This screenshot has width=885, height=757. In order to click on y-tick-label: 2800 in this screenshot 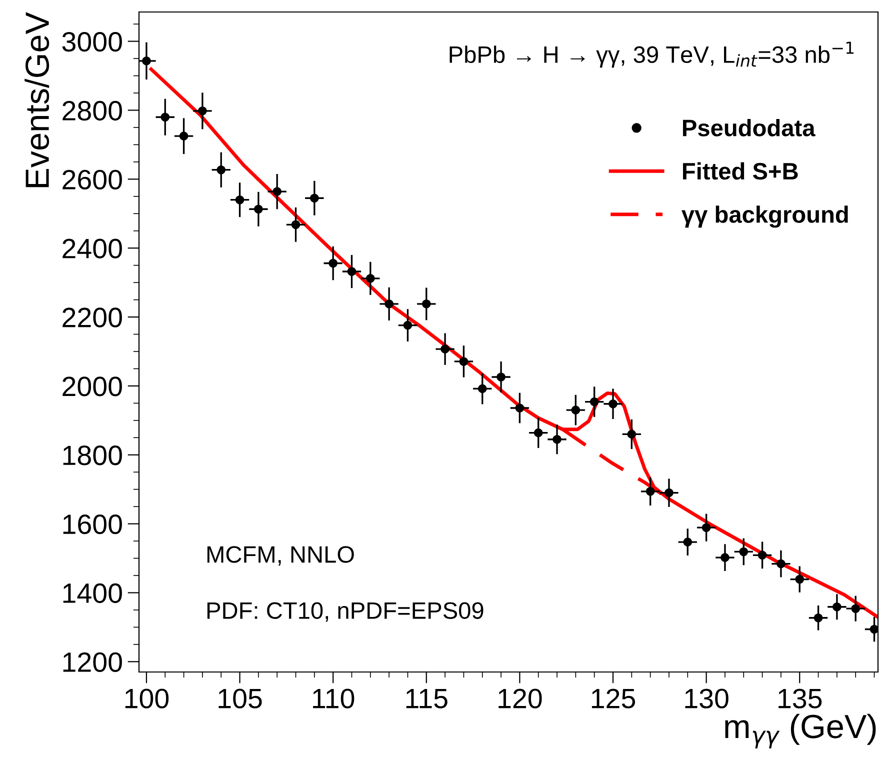, I will do `click(92, 110)`.